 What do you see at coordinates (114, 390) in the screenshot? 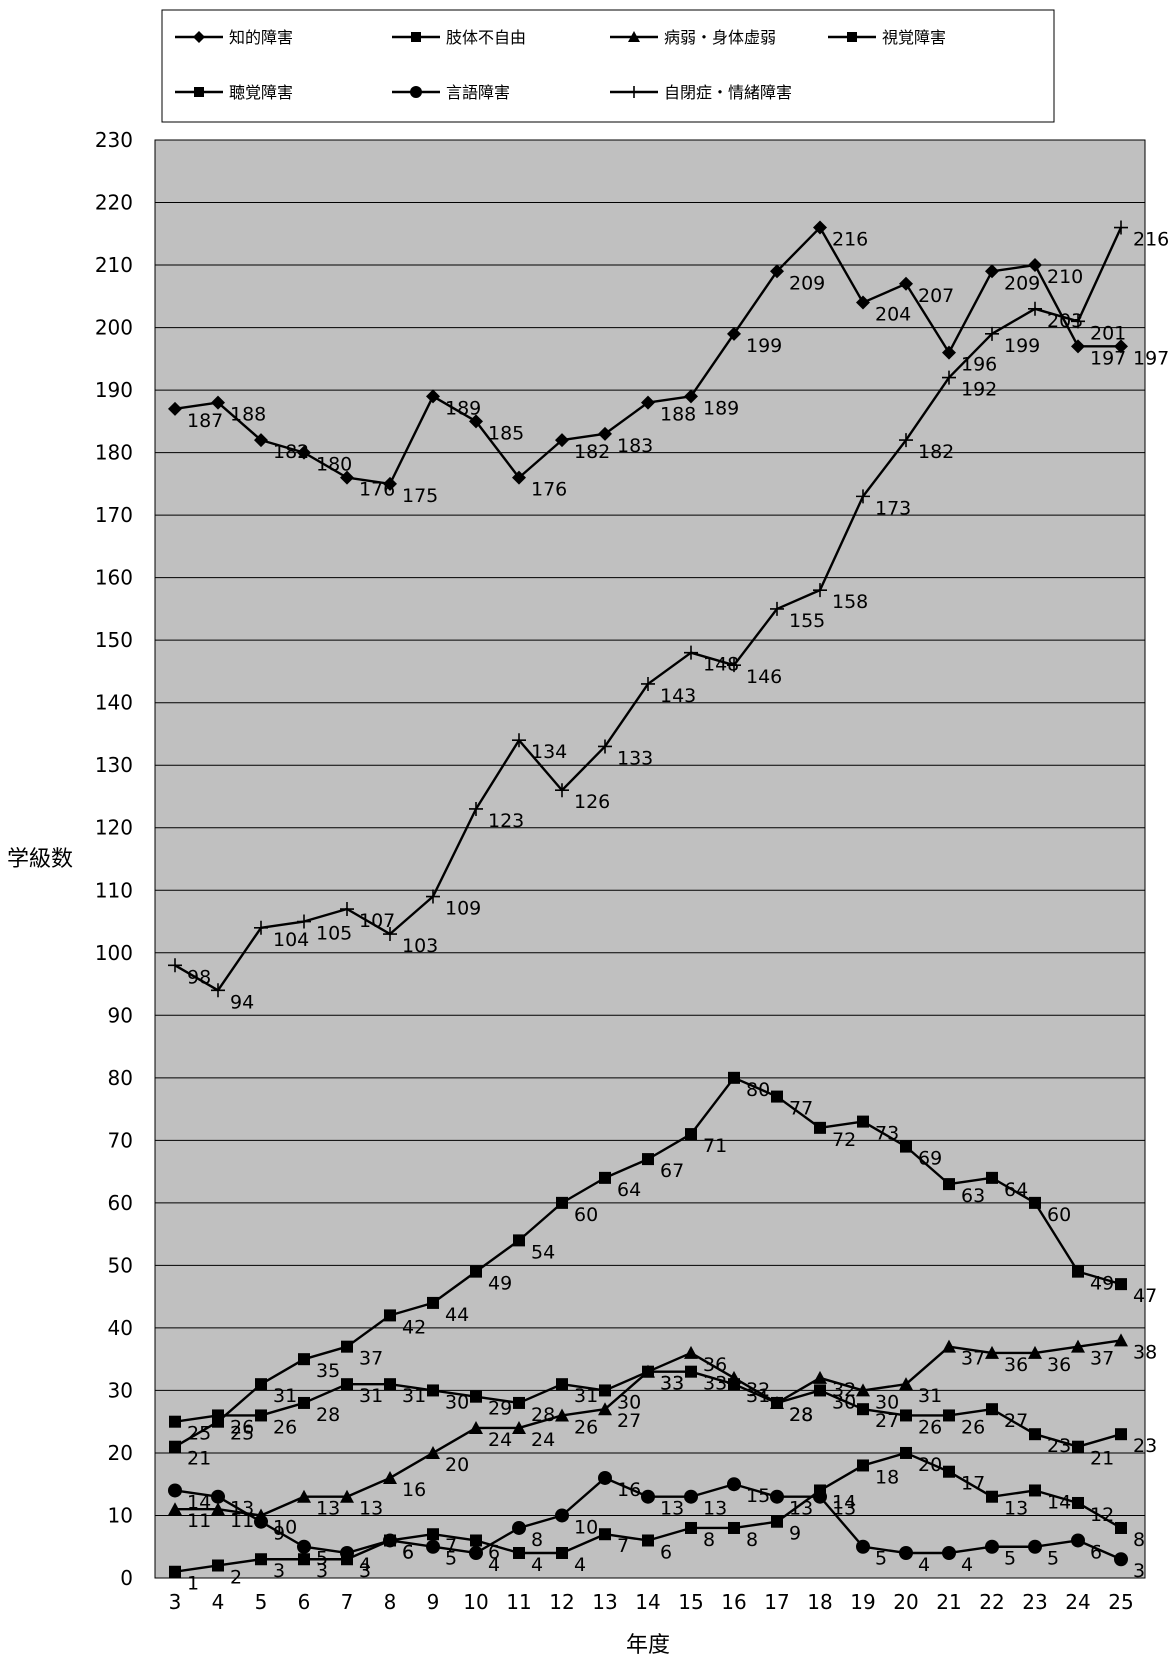
I see `y-tick-label: 190` at bounding box center [114, 390].